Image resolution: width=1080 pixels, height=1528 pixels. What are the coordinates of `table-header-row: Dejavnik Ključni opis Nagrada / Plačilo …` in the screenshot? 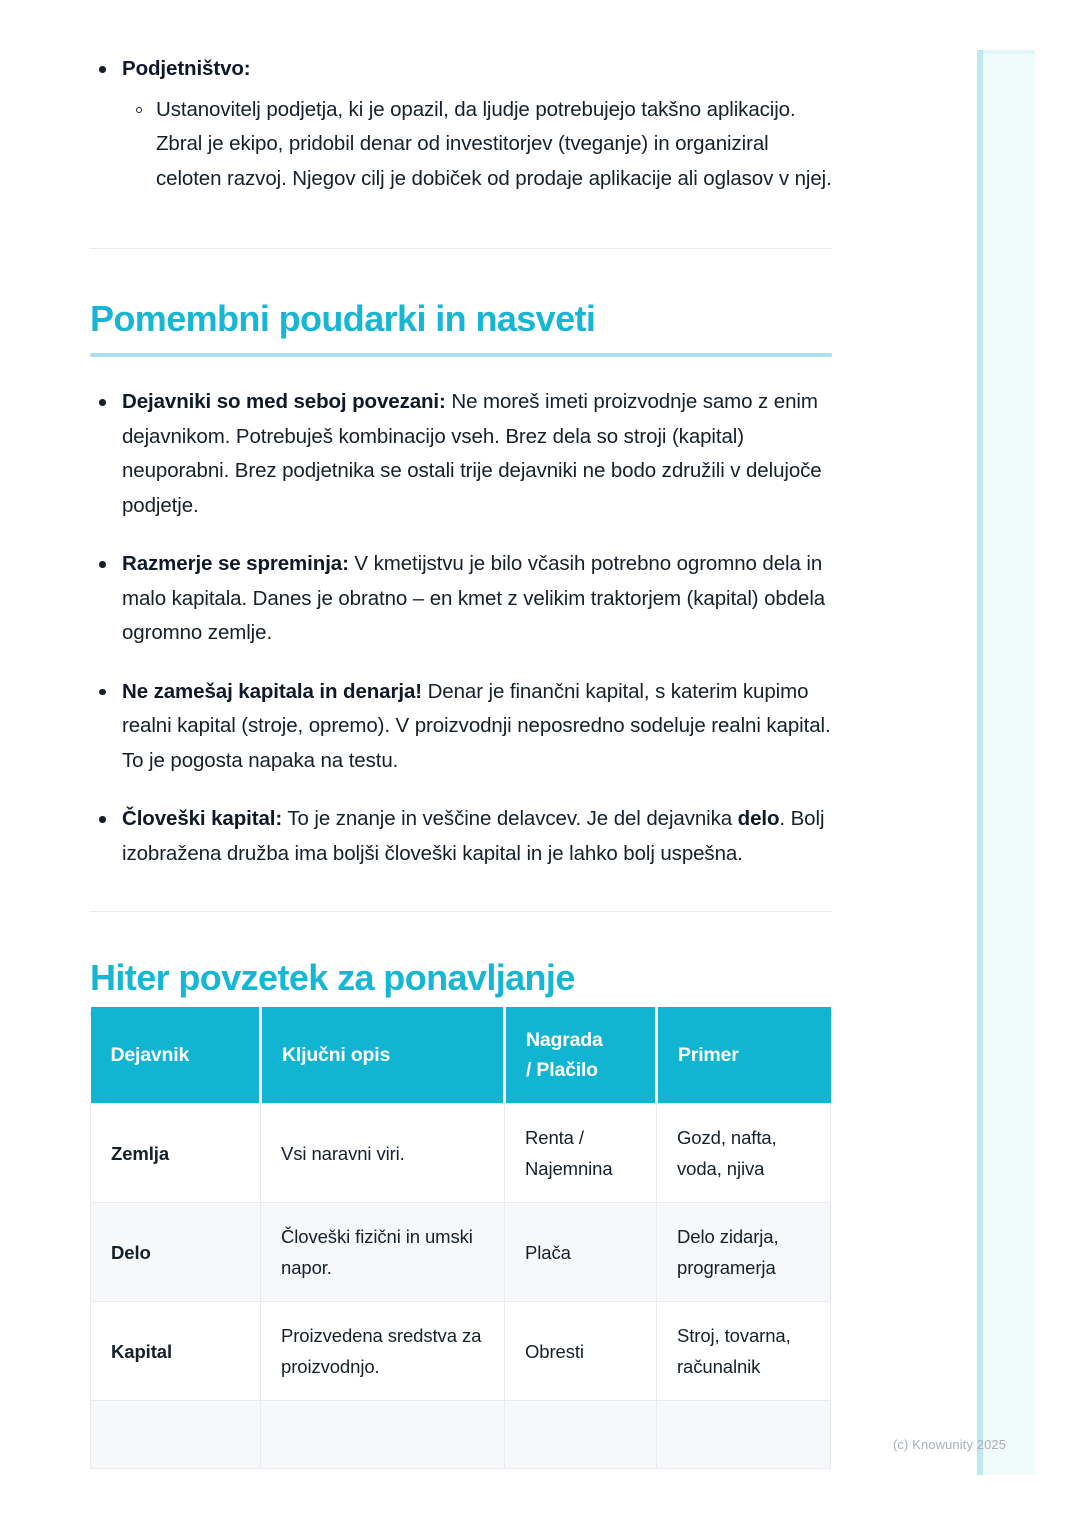 It's located at (460, 1055).